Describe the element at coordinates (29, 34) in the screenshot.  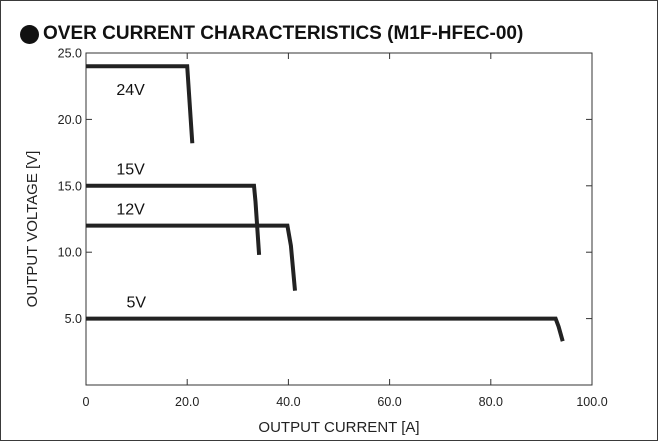
I see `bullet-icon` at that location.